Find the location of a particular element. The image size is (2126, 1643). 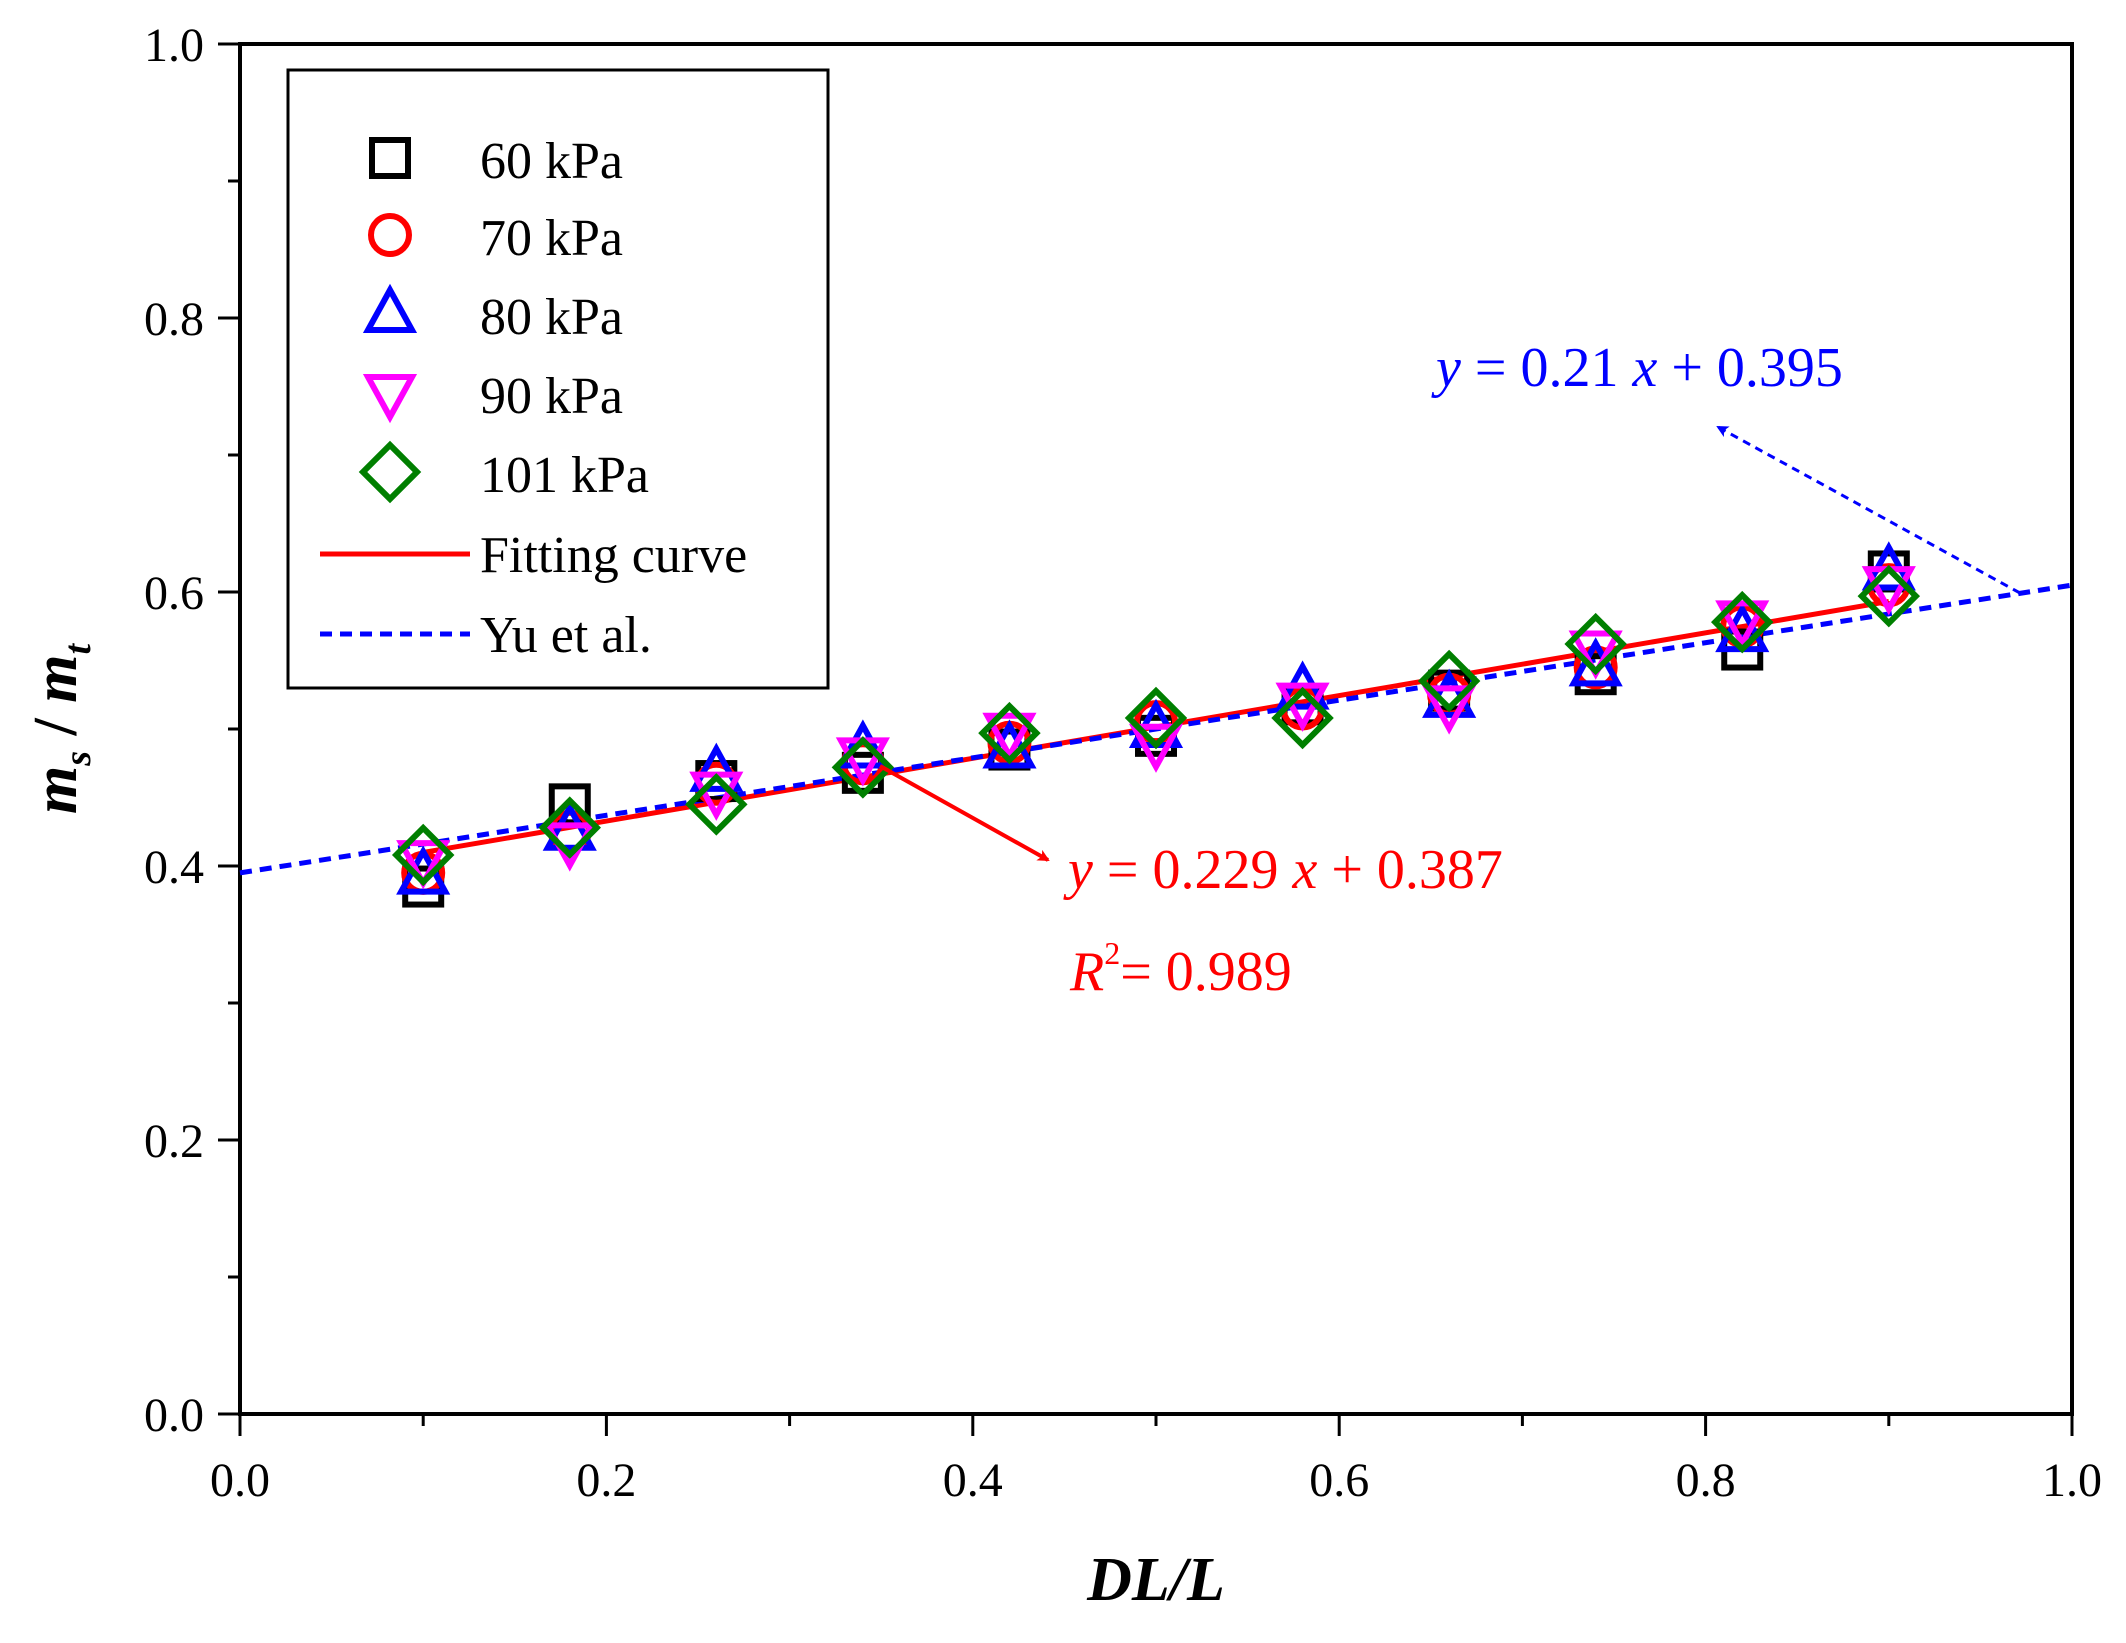

legend-label: 60 kPa is located at coordinates (551, 161).